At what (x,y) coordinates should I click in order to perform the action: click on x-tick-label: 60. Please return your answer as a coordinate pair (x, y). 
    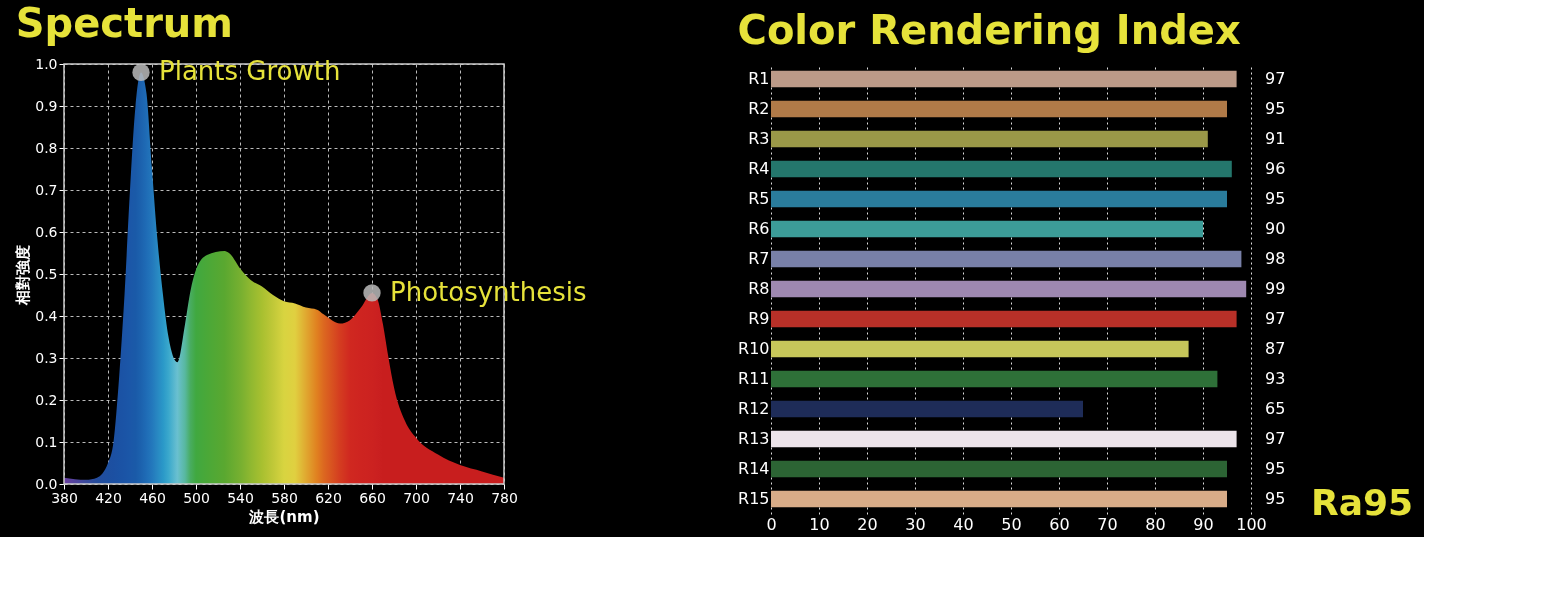
    Looking at the image, I should click on (1059, 524).